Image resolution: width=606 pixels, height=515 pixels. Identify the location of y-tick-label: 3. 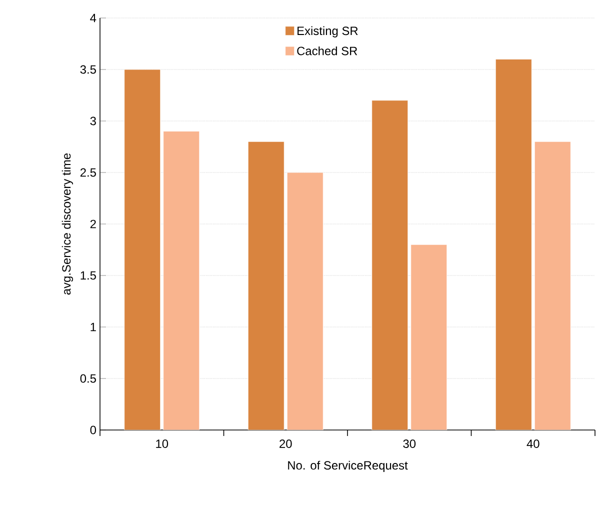
(93, 121).